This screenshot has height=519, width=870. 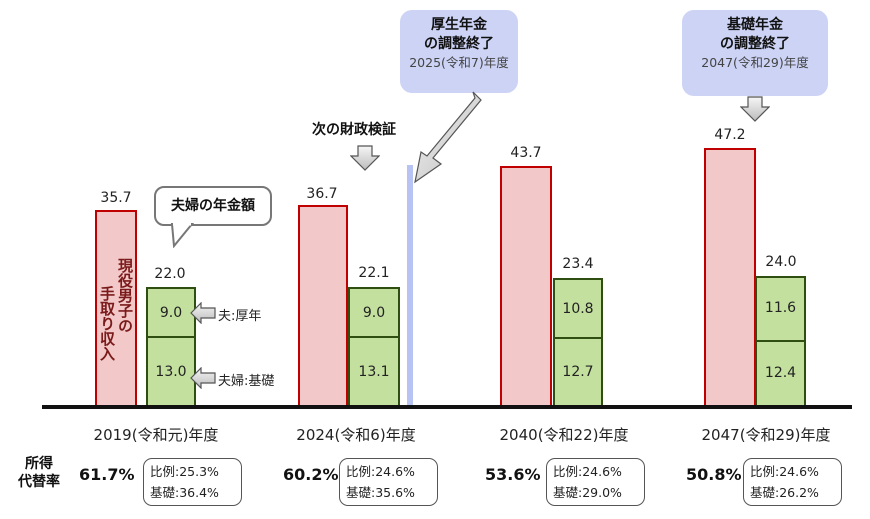 I want to click on bar-total-value: 22.1, so click(x=374, y=273).